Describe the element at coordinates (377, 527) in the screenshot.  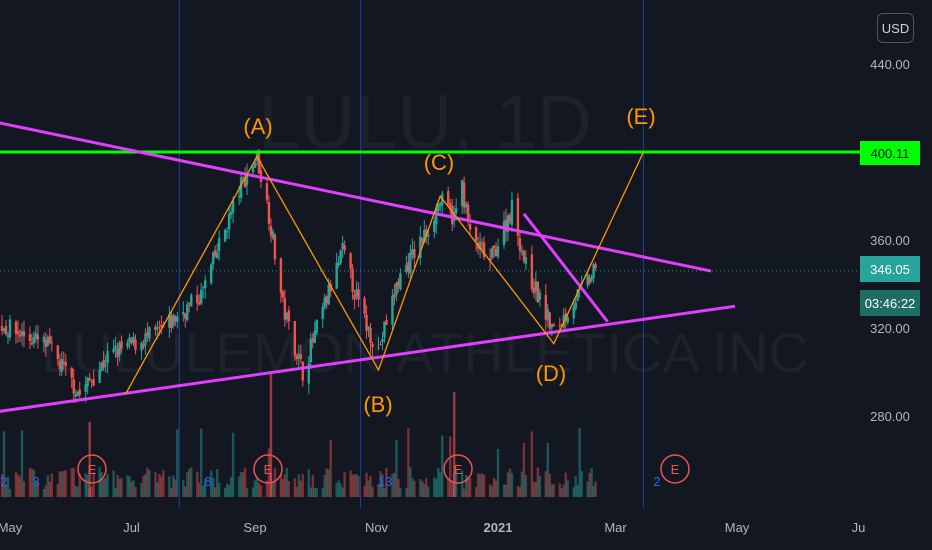
I see `x-tick-label: Nov` at that location.